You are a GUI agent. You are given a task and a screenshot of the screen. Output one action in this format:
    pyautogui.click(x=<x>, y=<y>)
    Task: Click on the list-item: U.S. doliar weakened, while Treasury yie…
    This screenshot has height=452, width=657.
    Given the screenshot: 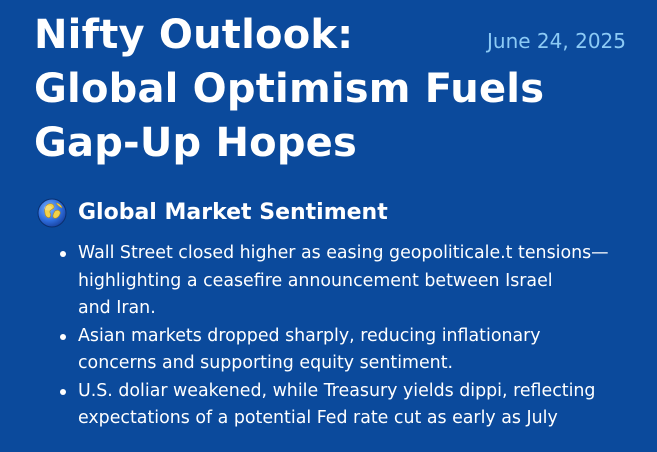 What is the action you would take?
    pyautogui.click(x=328, y=405)
    